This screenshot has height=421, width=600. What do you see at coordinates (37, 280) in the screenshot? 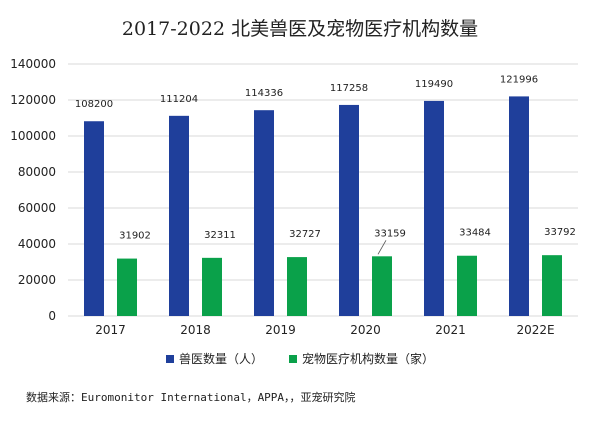
I see `y-tick-label: 20000` at bounding box center [37, 280].